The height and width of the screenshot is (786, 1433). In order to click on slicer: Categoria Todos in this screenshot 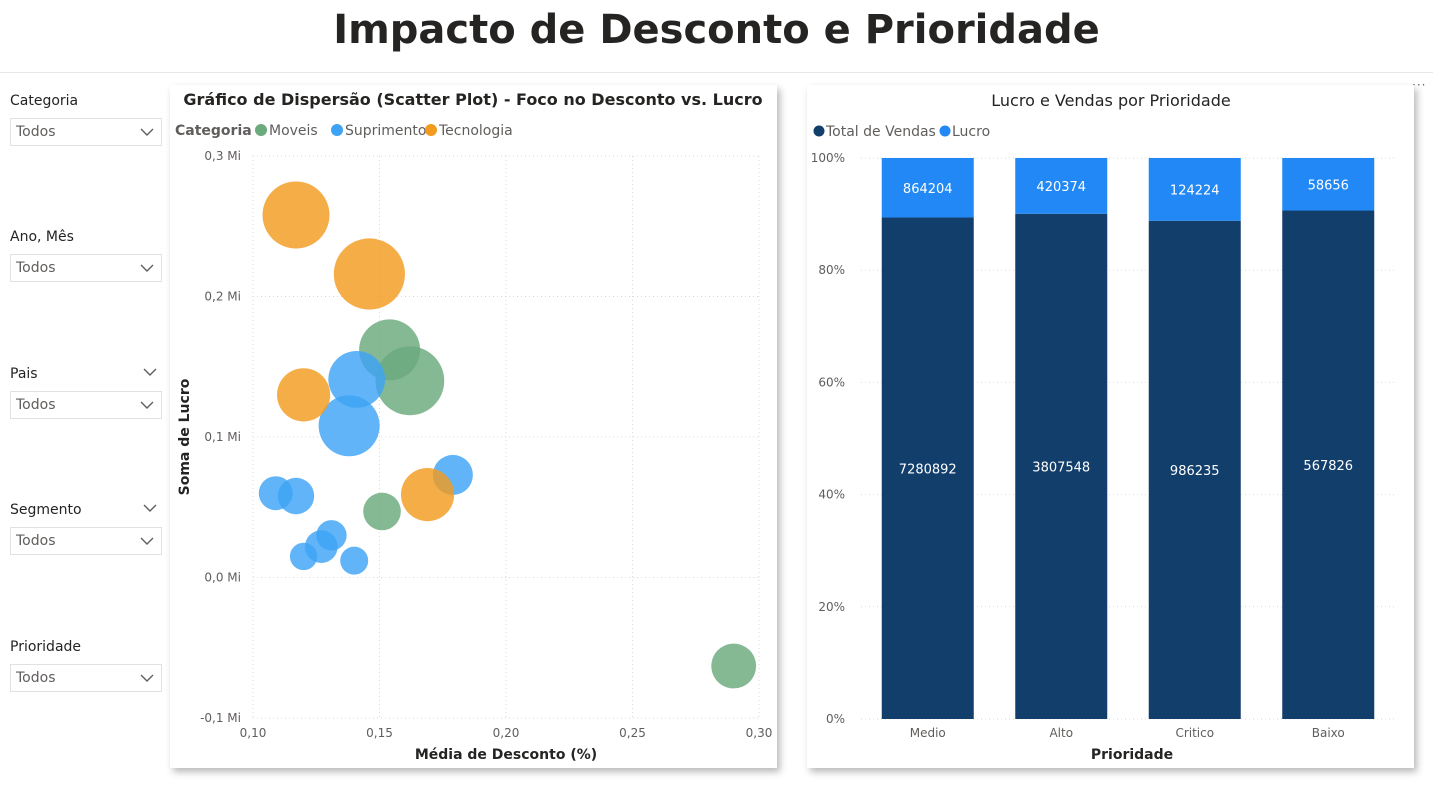, I will do `click(86, 118)`.